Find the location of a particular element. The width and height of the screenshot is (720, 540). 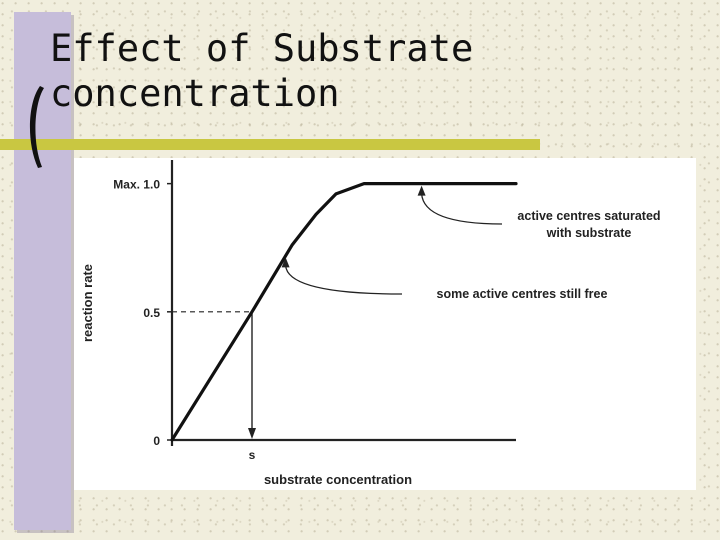

annotation-text: with substrate is located at coordinates (589, 233).